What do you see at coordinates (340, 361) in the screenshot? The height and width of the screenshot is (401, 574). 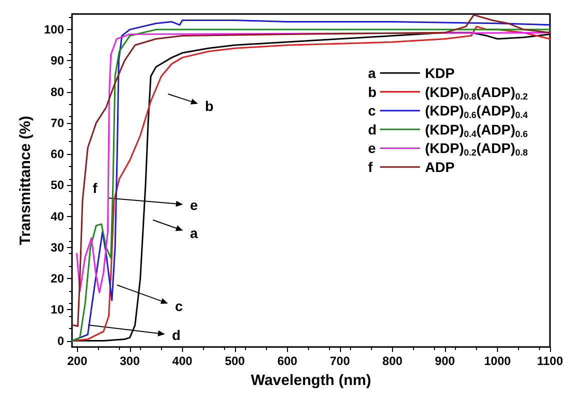 I see `x-tick-label: 700` at bounding box center [340, 361].